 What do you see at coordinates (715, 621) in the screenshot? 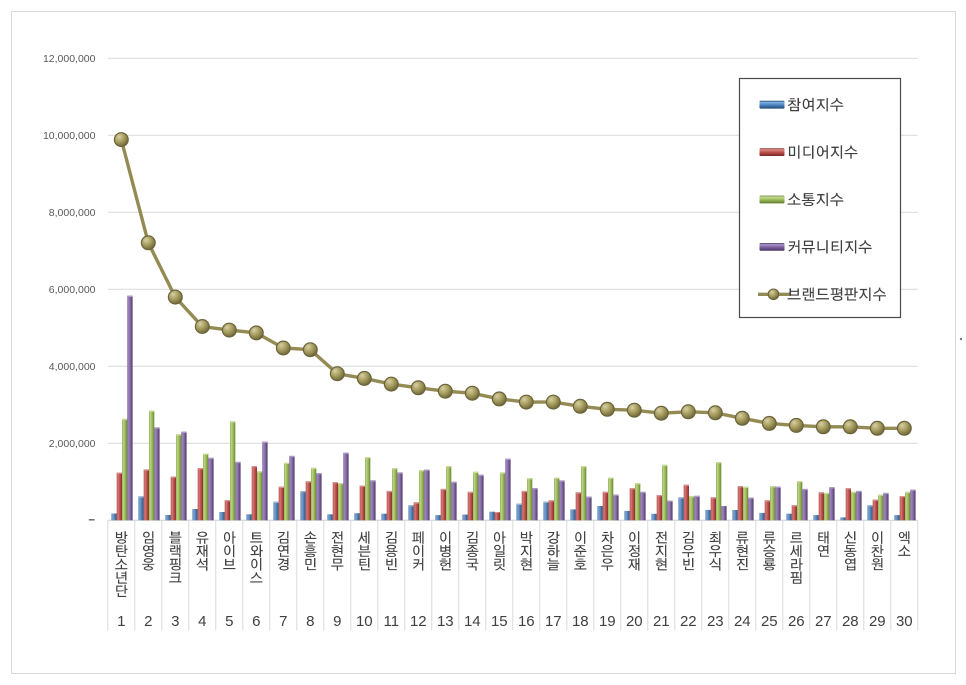
I see `svg-text: 23` at bounding box center [715, 621].